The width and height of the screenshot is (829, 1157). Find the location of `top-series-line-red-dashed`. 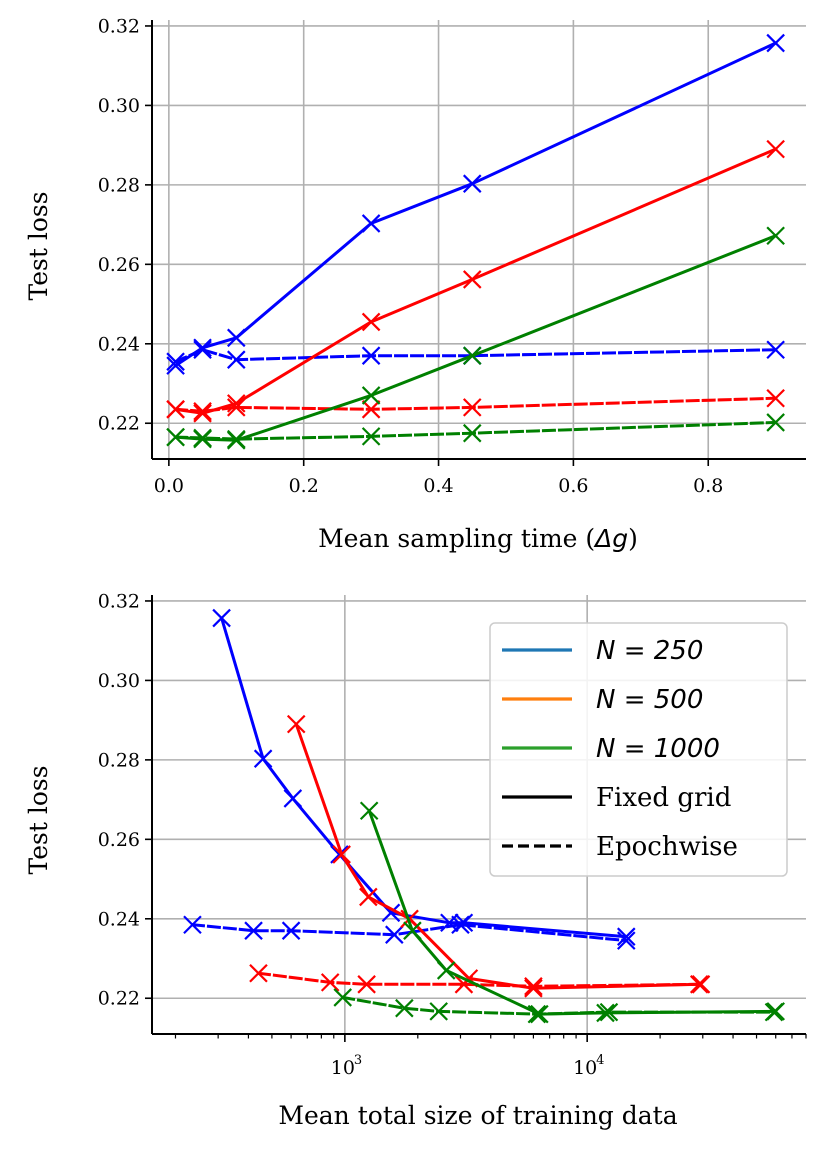

top-series-line-red-dashed is located at coordinates (475, 404).